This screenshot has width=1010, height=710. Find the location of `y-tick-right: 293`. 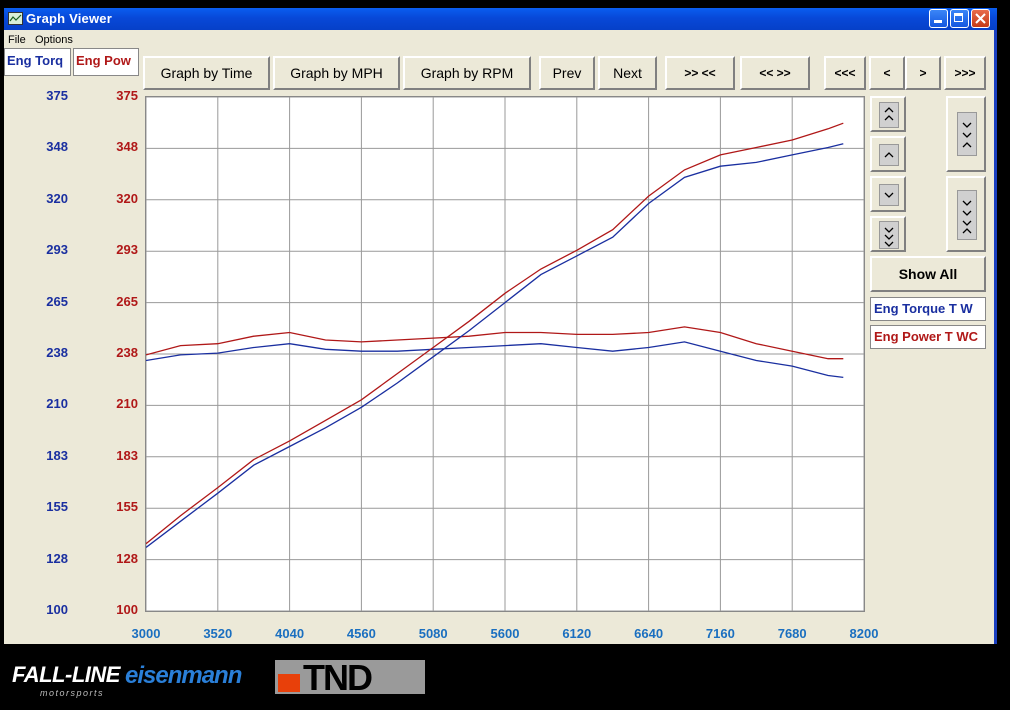

y-tick-right: 293 is located at coordinates (127, 250).